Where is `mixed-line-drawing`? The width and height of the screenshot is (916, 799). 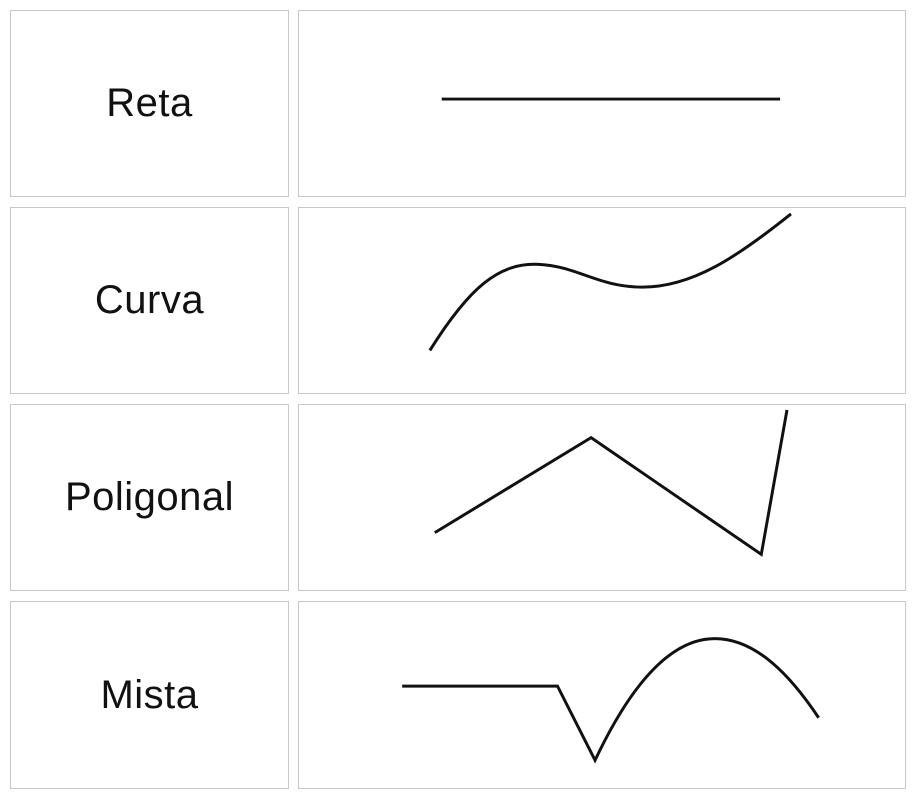
mixed-line-drawing is located at coordinates (611, 700).